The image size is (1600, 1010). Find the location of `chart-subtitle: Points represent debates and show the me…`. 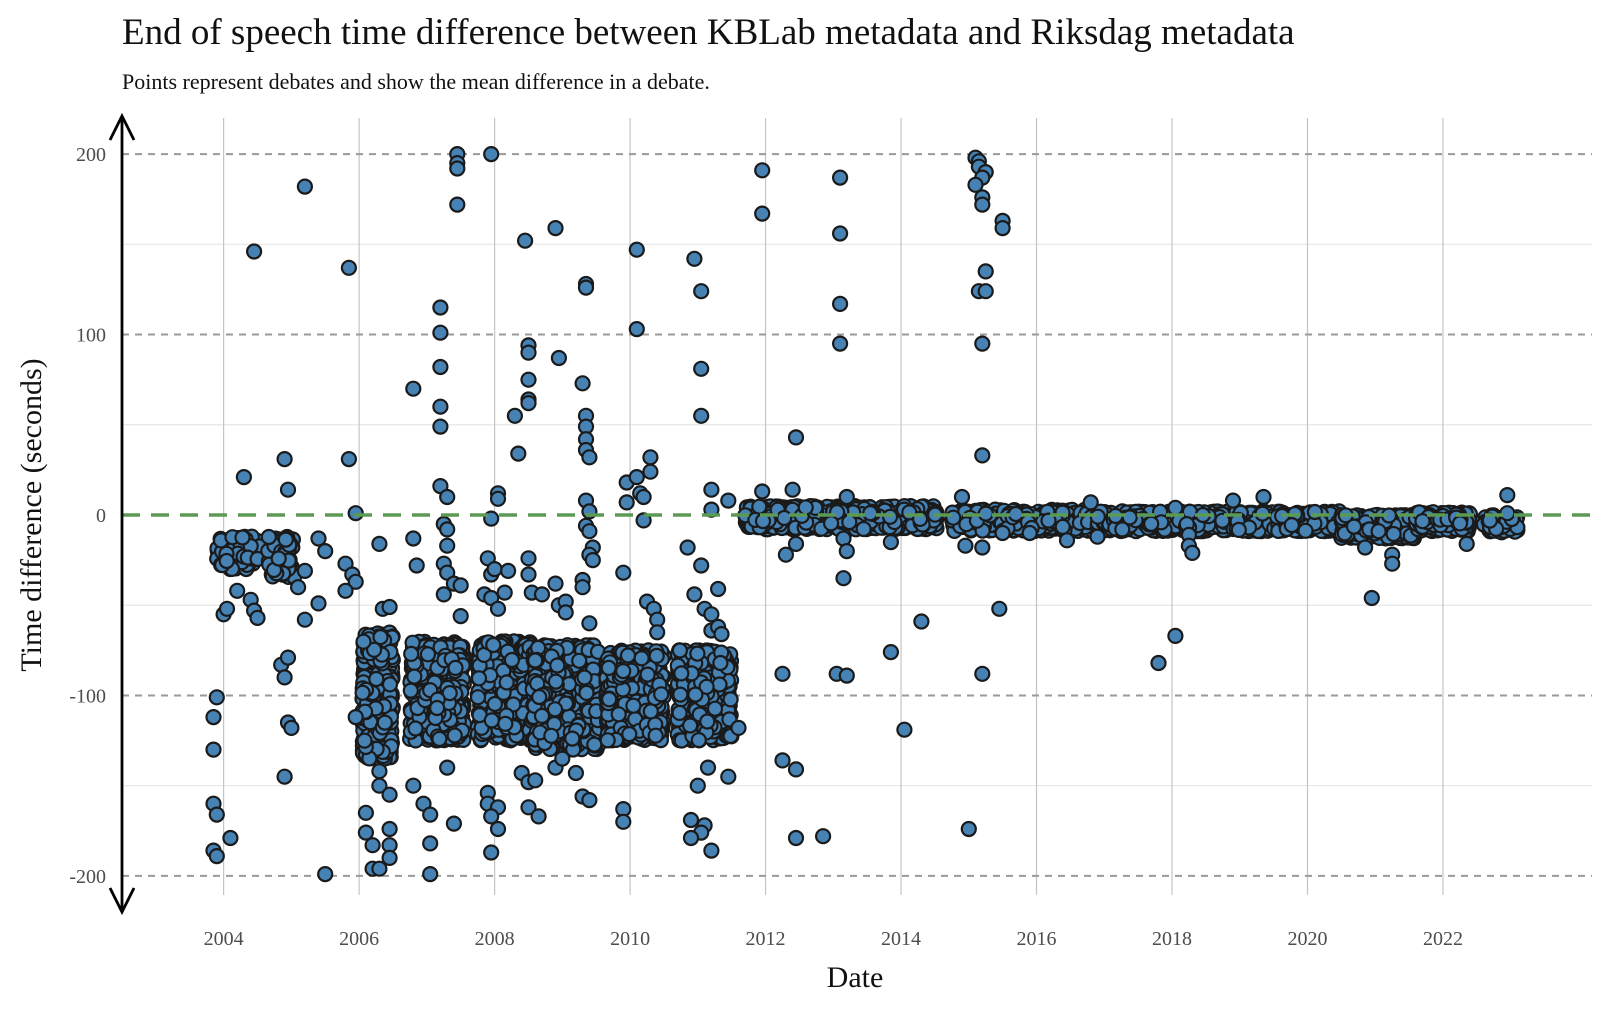

chart-subtitle: Points represent debates and show the me… is located at coordinates (416, 81).